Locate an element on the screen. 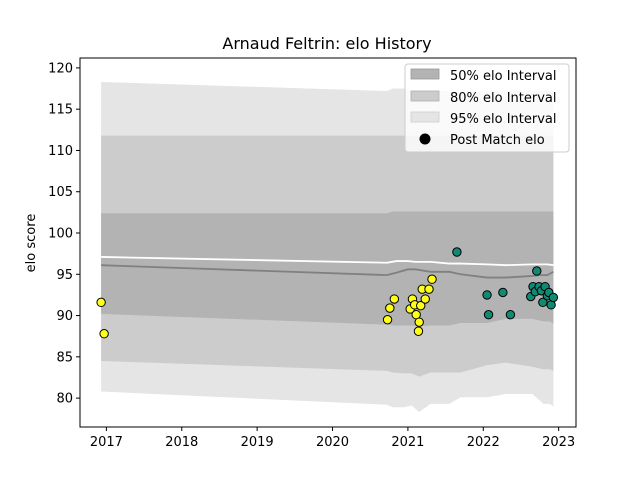 This screenshot has width=640, height=480. y-tick-label: 90 is located at coordinates (64, 316).